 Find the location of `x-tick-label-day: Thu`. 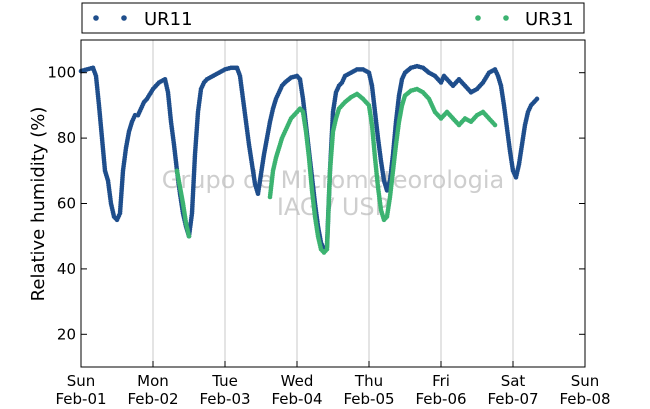

x-tick-label-day: Thu is located at coordinates (368, 381).